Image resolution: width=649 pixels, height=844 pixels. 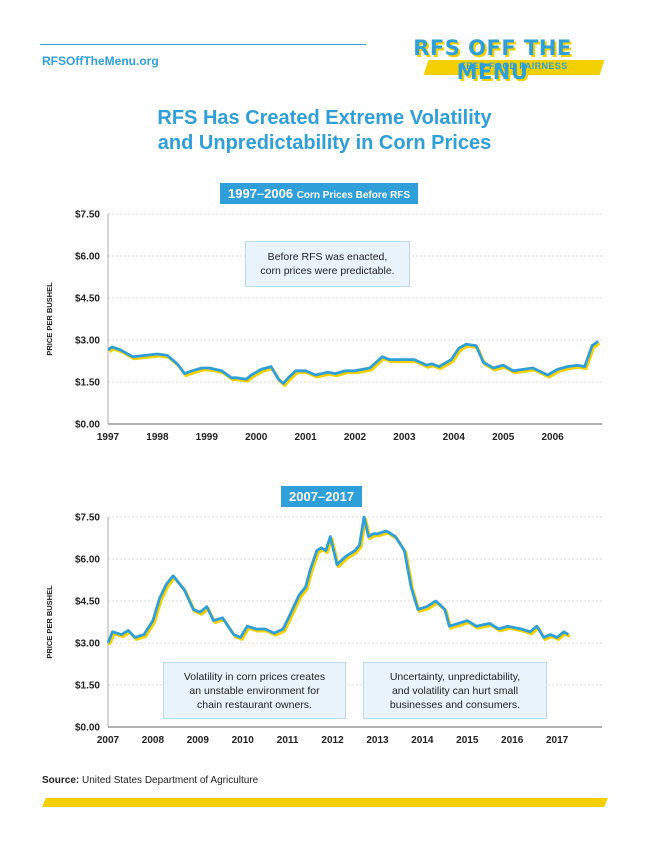 I want to click on chart2-x-tick-label: 2012, so click(x=332, y=740).